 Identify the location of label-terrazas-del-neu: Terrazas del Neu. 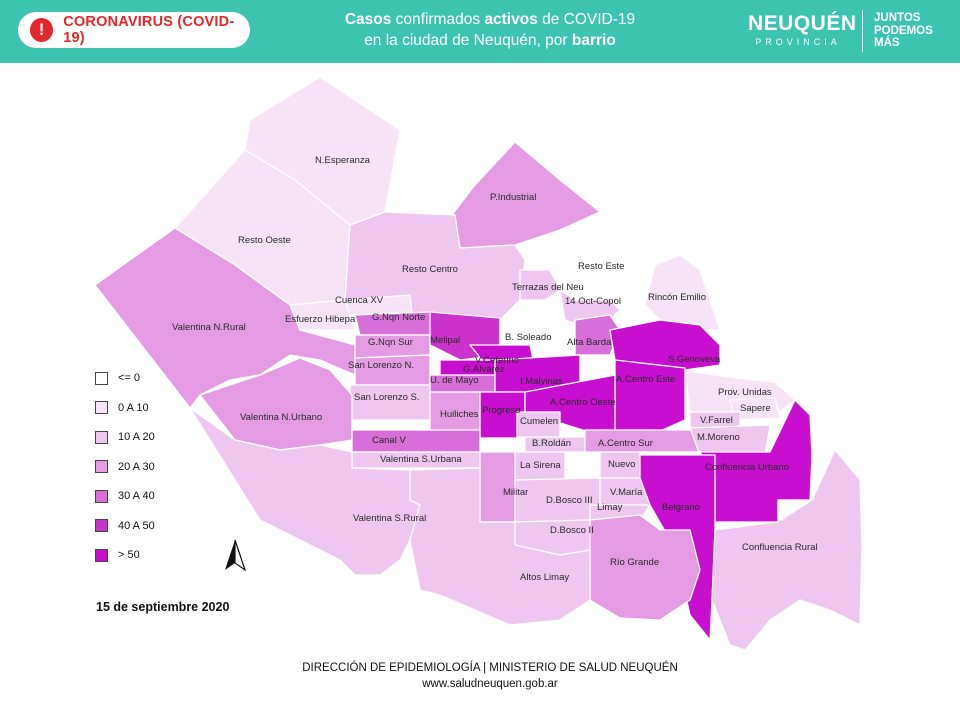
(548, 287).